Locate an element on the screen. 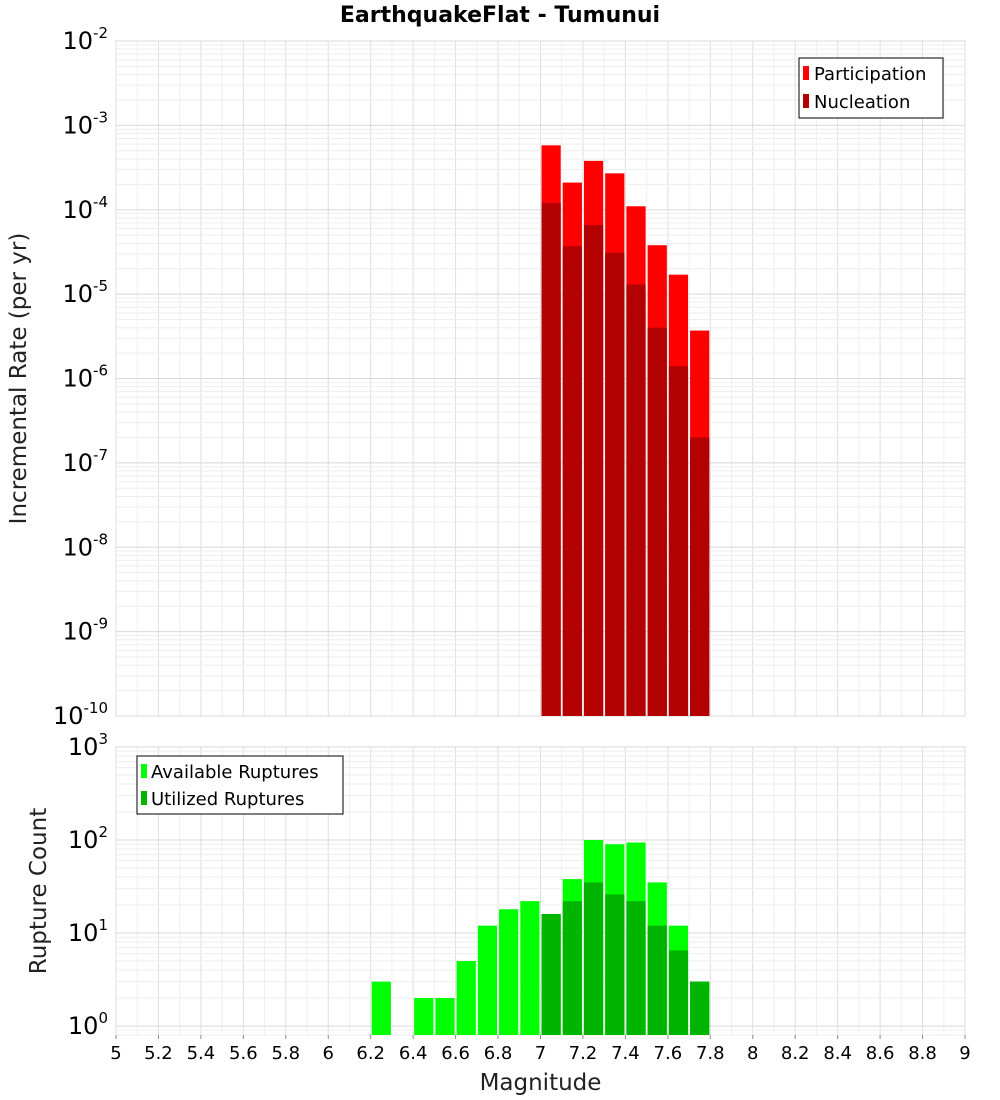 The image size is (1000, 1100). available-ruptures-legend-label: Available Ruptures is located at coordinates (235, 772).